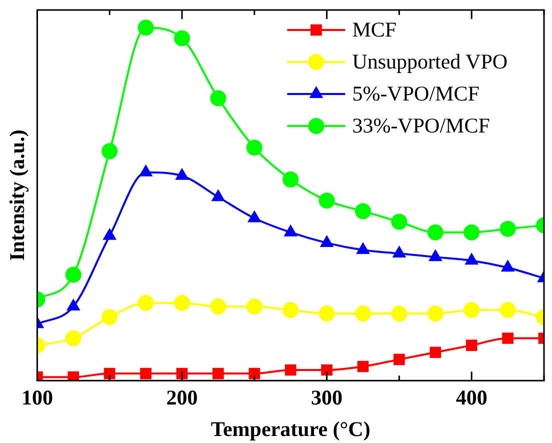  I want to click on legend-label: MCF, so click(374, 30).